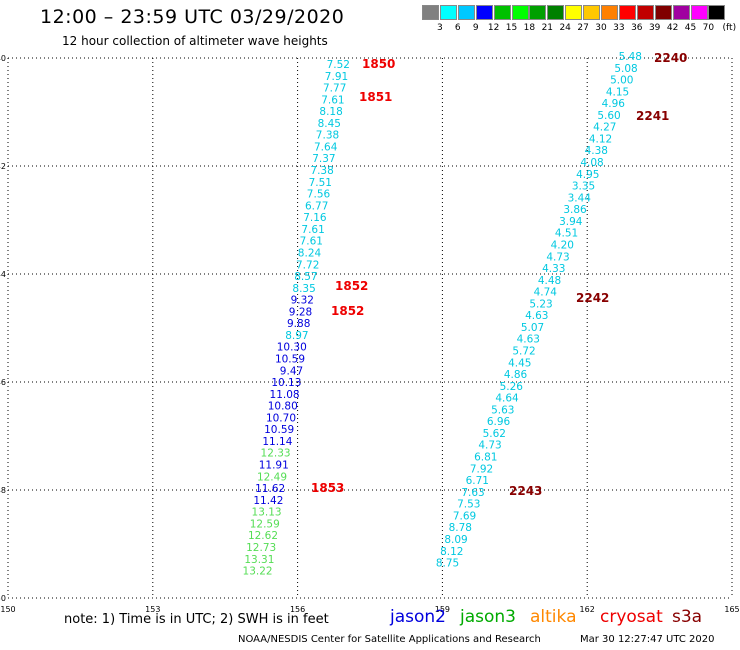  What do you see at coordinates (670, 58) in the screenshot?
I see `s3a-time-label: 2240` at bounding box center [670, 58].